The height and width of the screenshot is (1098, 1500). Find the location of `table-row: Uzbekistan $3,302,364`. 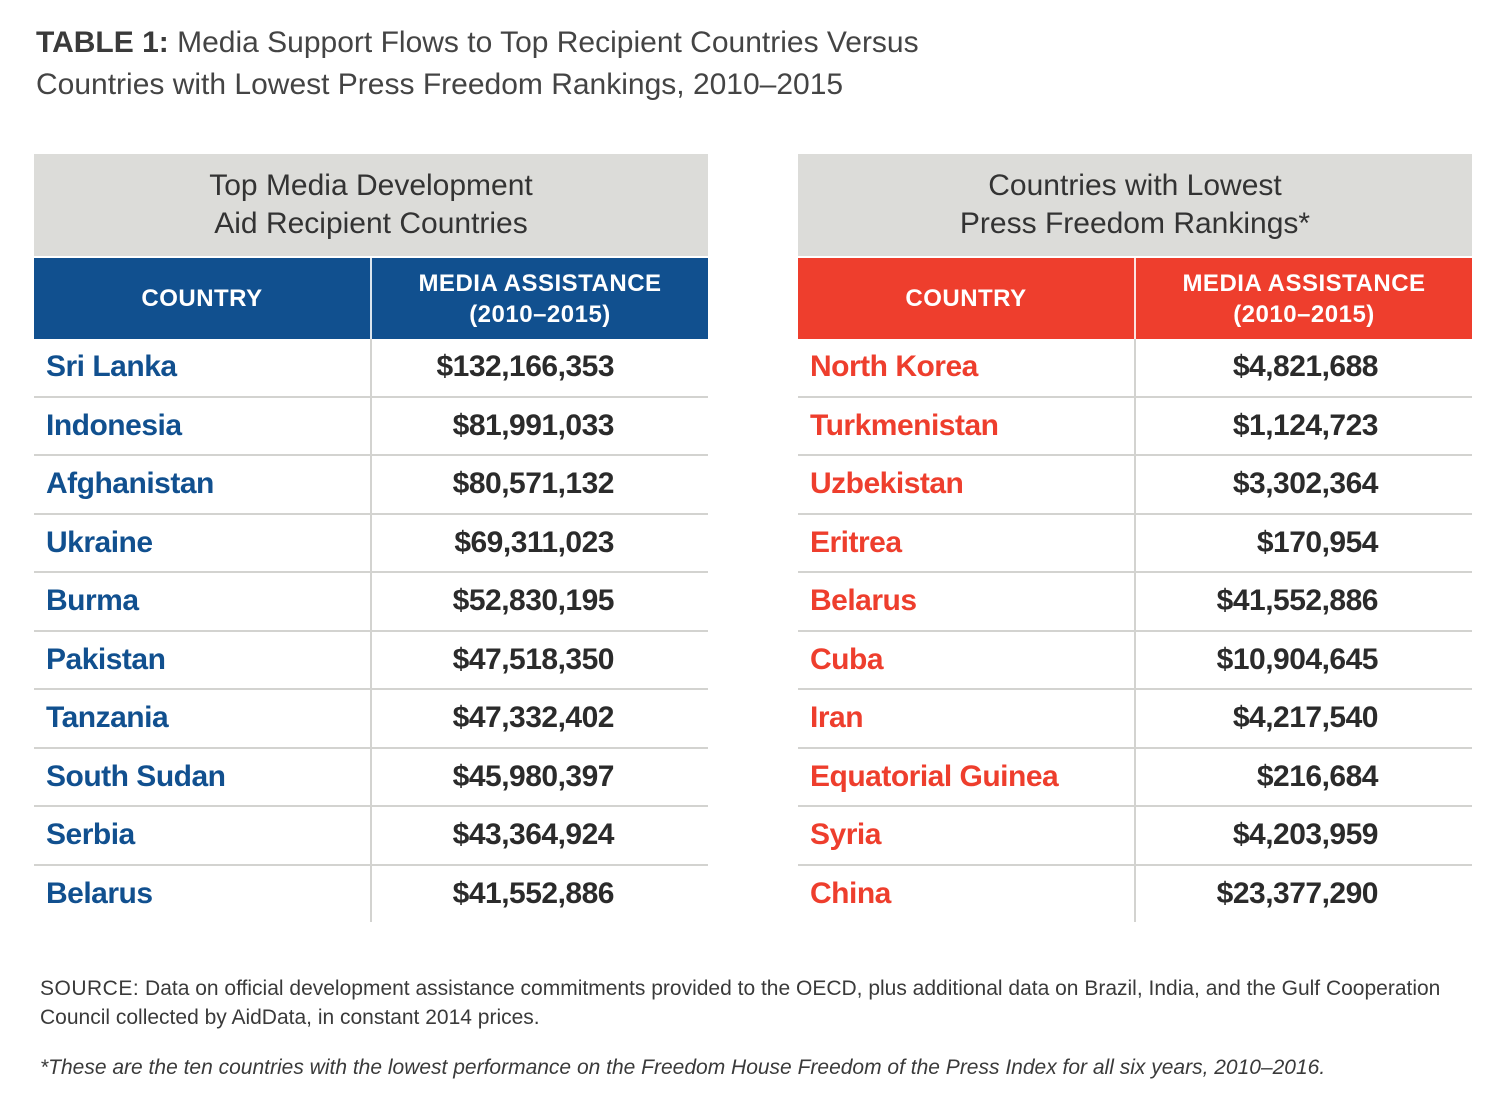

table-row: Uzbekistan $3,302,364 is located at coordinates (1135, 485).